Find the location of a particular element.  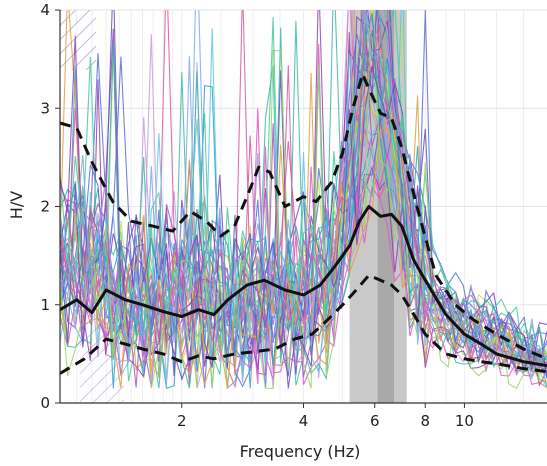

y-tick-label: 1 is located at coordinates (45, 305).